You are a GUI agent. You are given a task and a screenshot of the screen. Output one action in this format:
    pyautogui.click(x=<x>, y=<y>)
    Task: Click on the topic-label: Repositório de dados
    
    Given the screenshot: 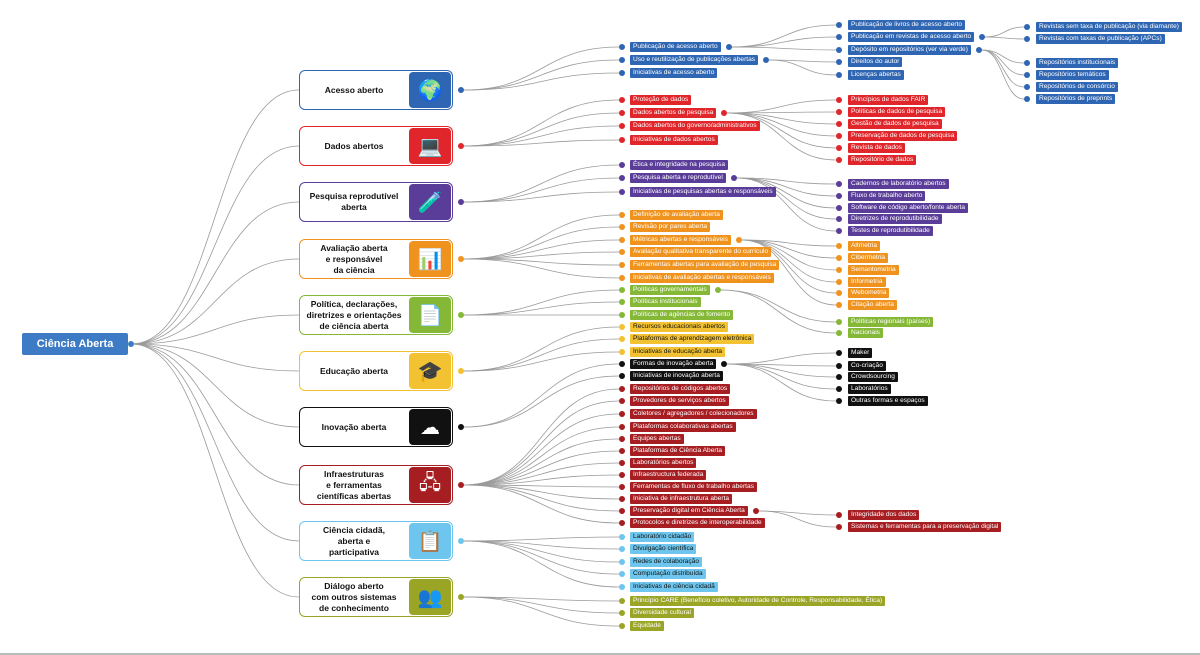 What is the action you would take?
    pyautogui.click(x=882, y=160)
    